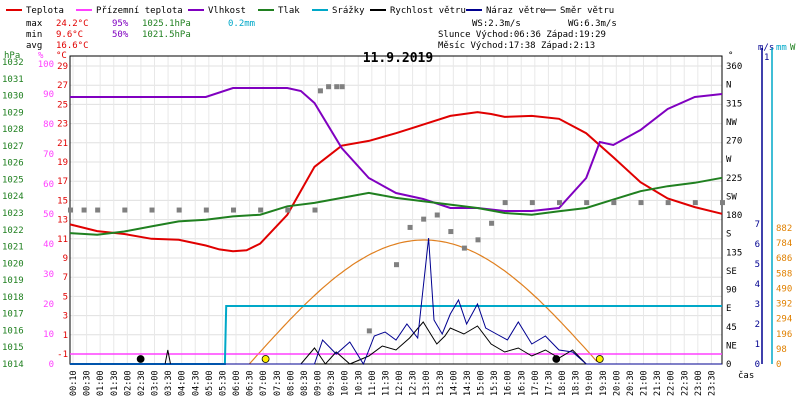 The width and height of the screenshot is (800, 400). What do you see at coordinates (227, 11) in the screenshot?
I see `legend-label-vlhkost: Vlhkost` at bounding box center [227, 11].